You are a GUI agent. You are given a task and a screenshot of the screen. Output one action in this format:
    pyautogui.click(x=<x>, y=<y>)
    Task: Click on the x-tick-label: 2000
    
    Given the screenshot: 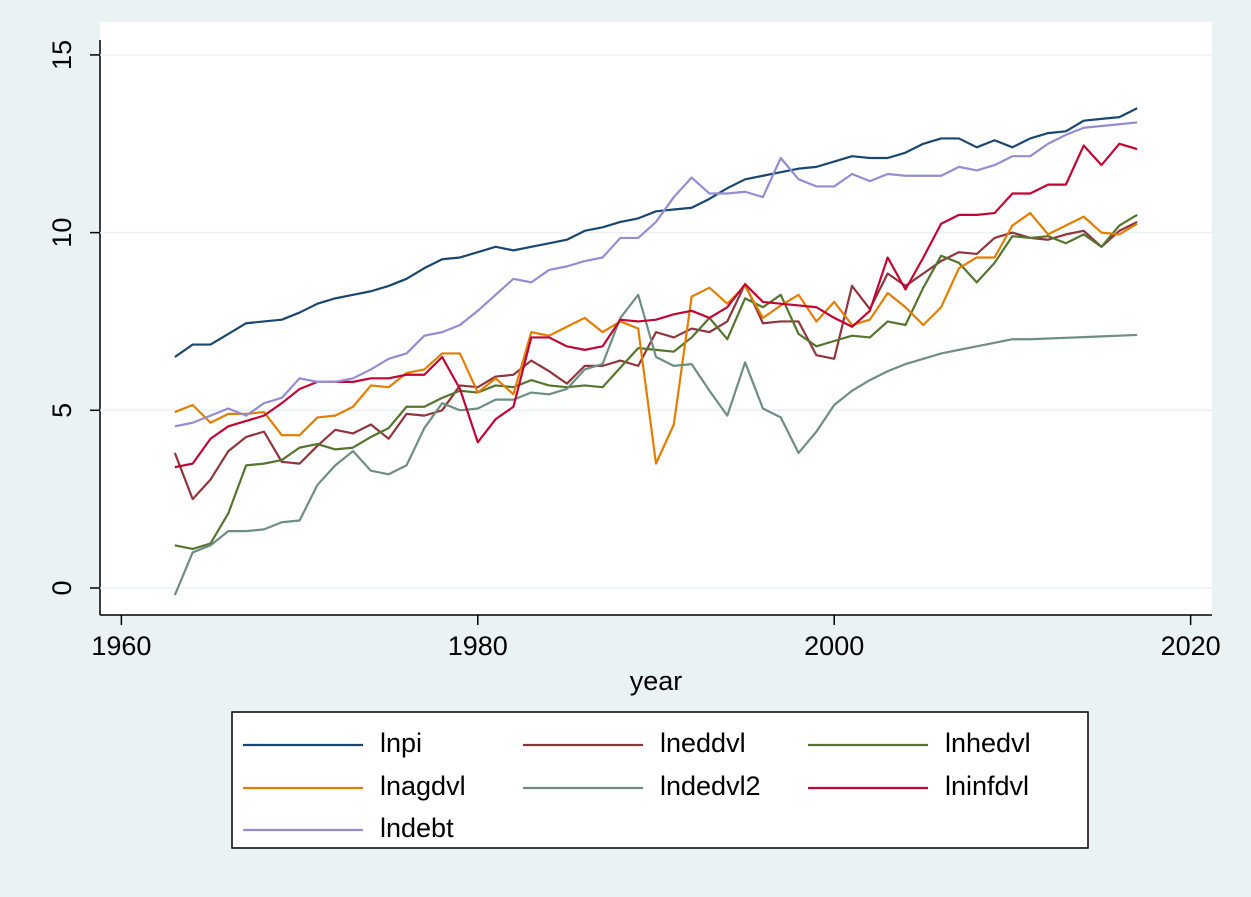 What is the action you would take?
    pyautogui.click(x=834, y=646)
    